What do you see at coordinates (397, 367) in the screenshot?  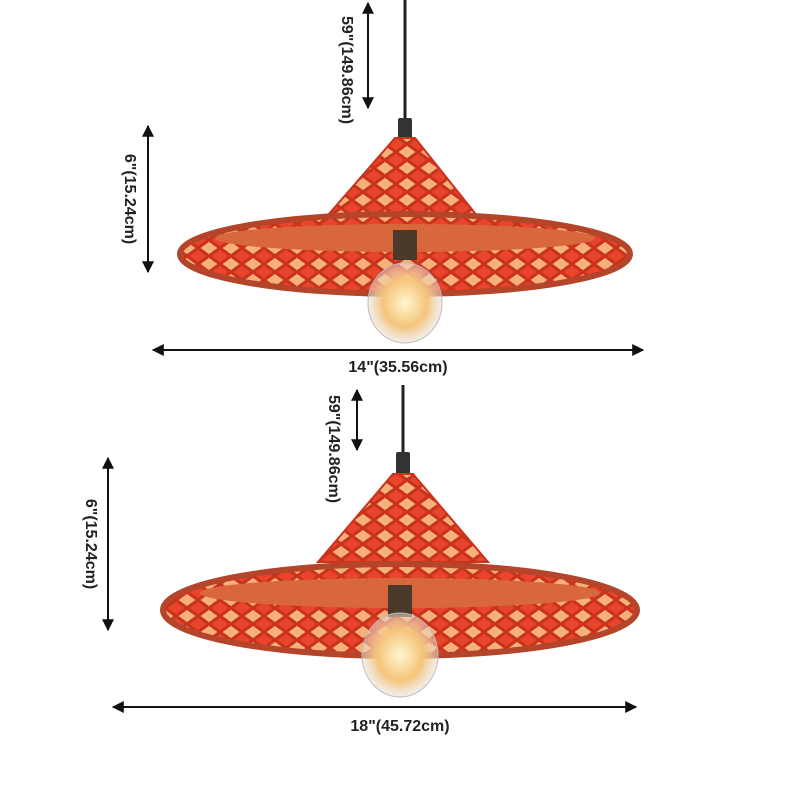 I see `width-label: 14"(35.56cm)` at bounding box center [397, 367].